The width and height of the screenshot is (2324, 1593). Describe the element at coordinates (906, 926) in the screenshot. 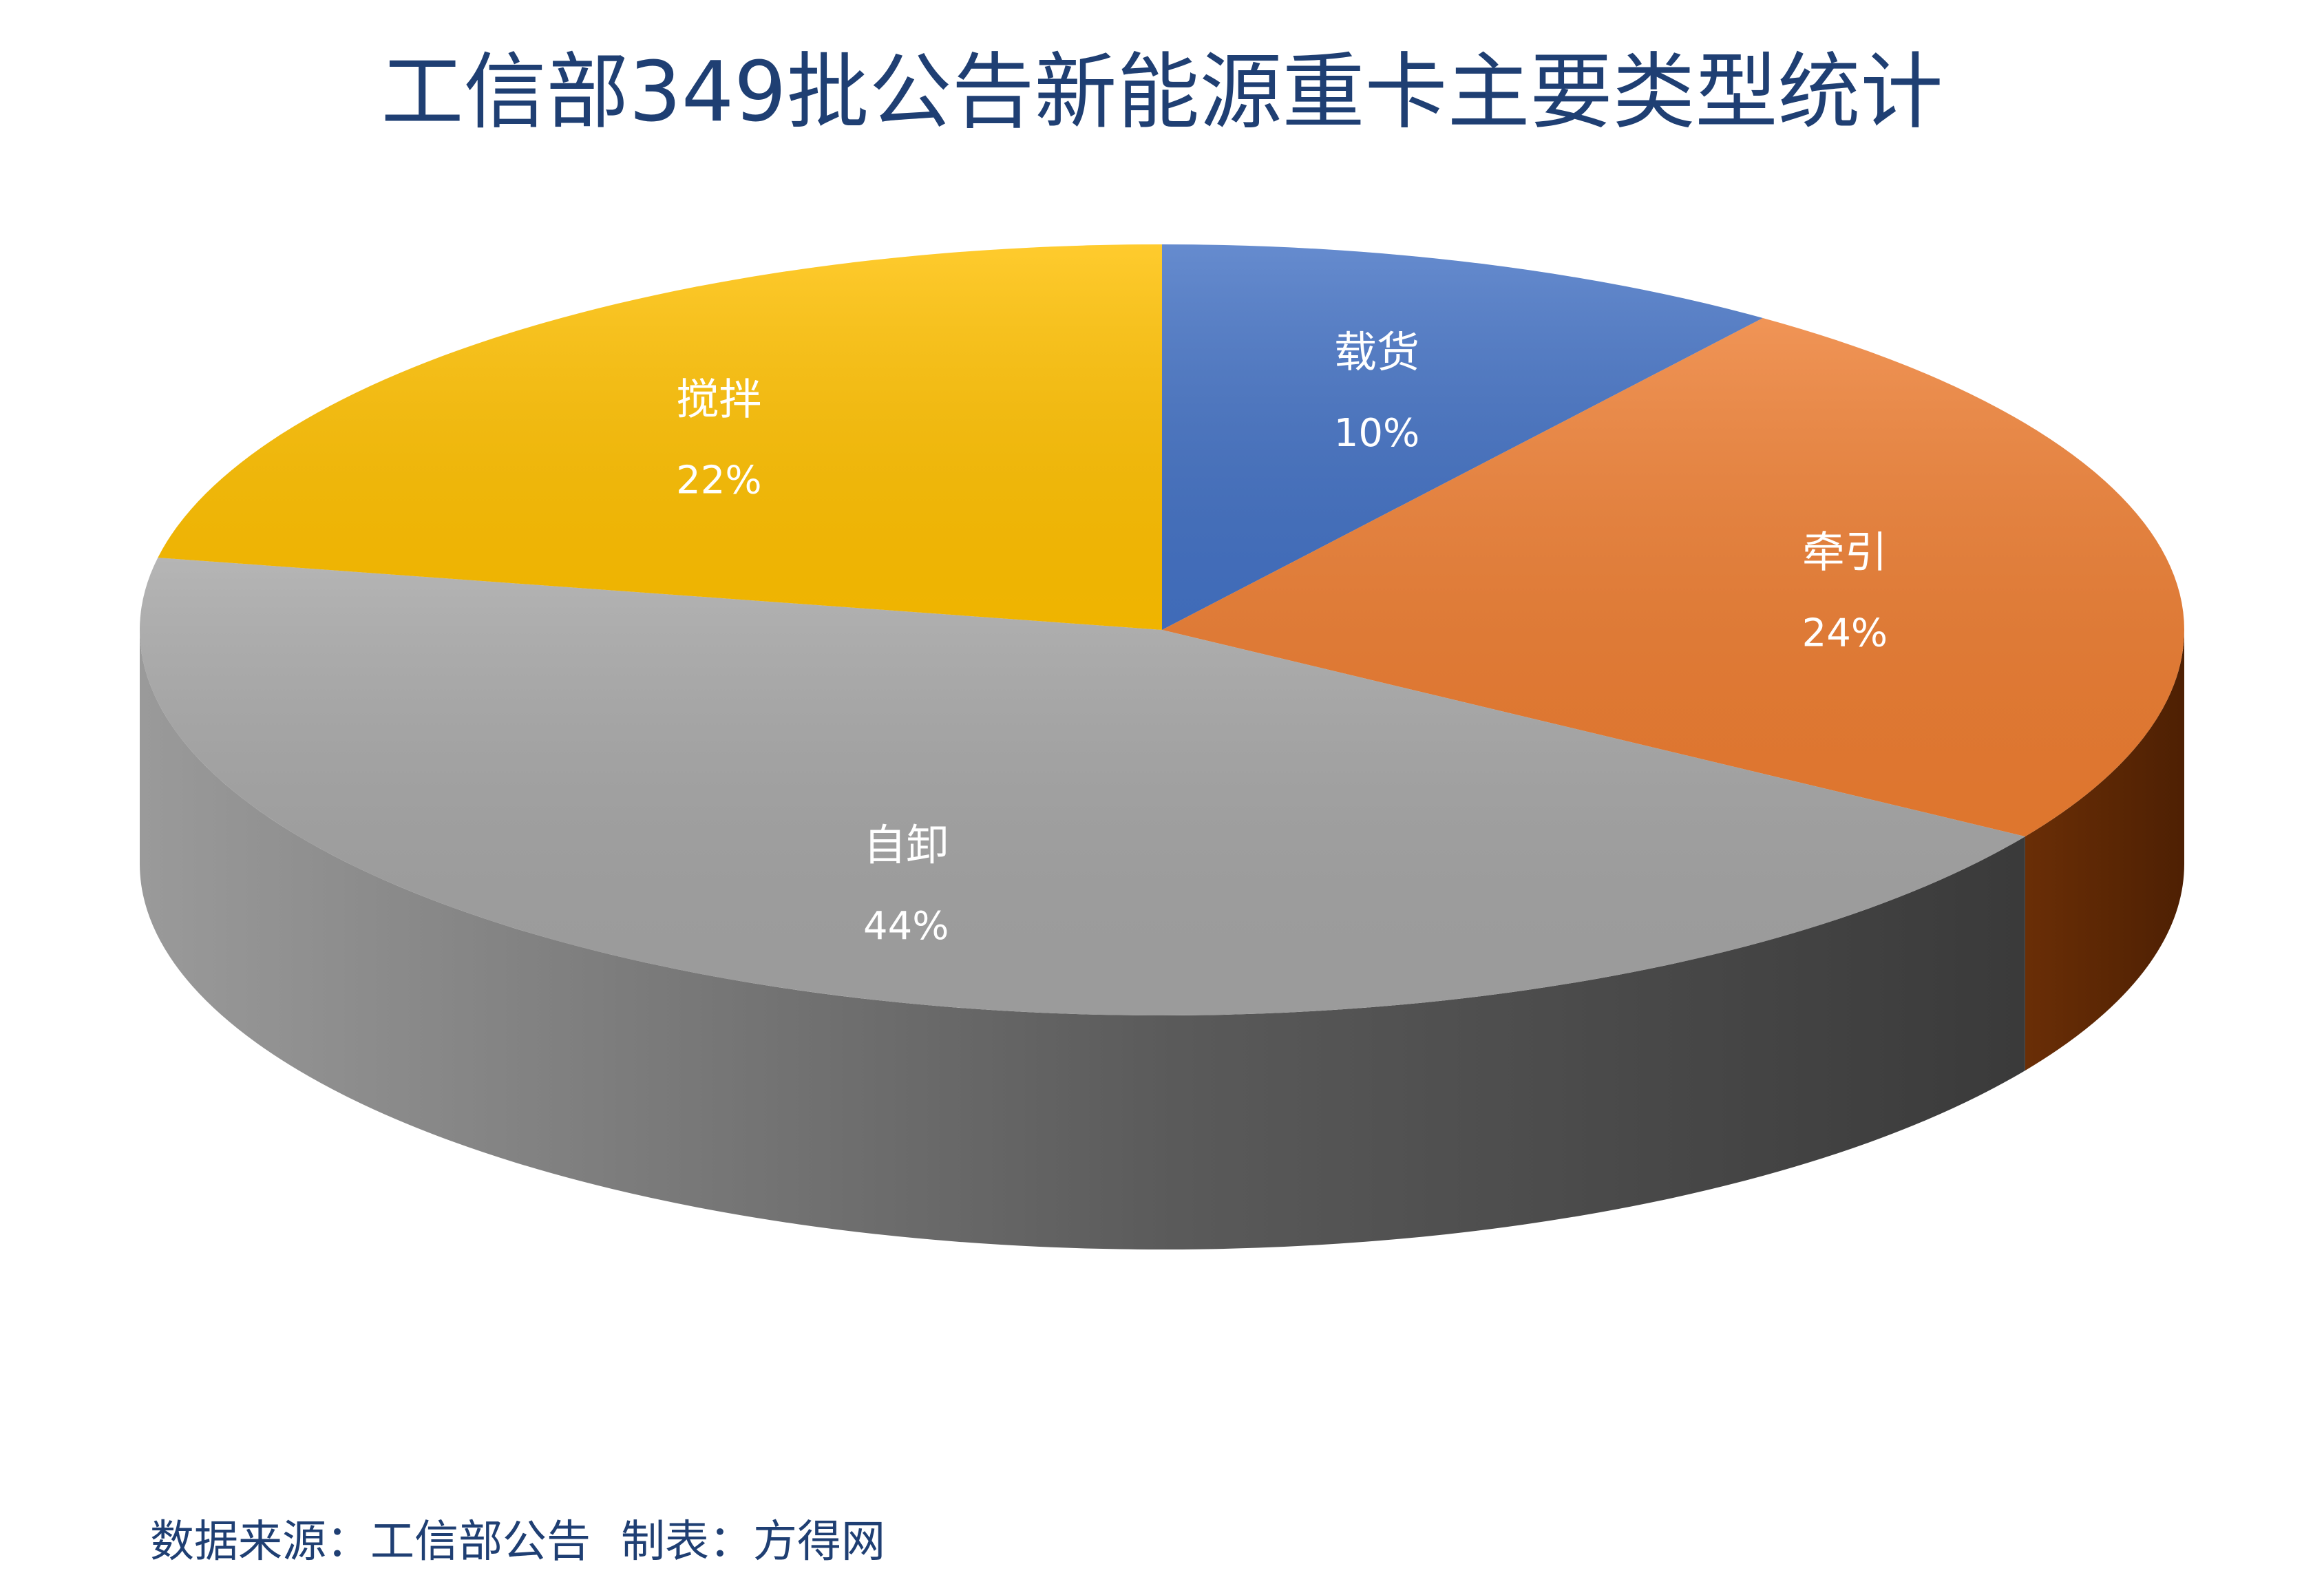

I see `slice-3-percent-label: 44%` at that location.